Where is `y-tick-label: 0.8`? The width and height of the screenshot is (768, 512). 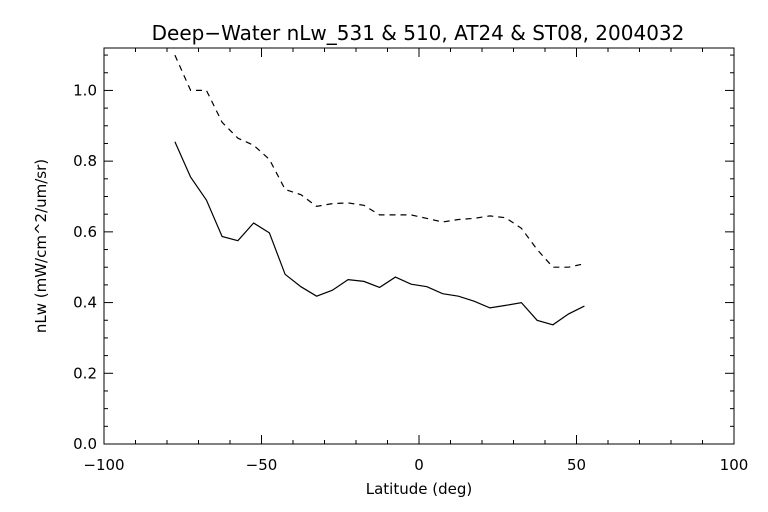
y-tick-label: 0.8 is located at coordinates (85, 161).